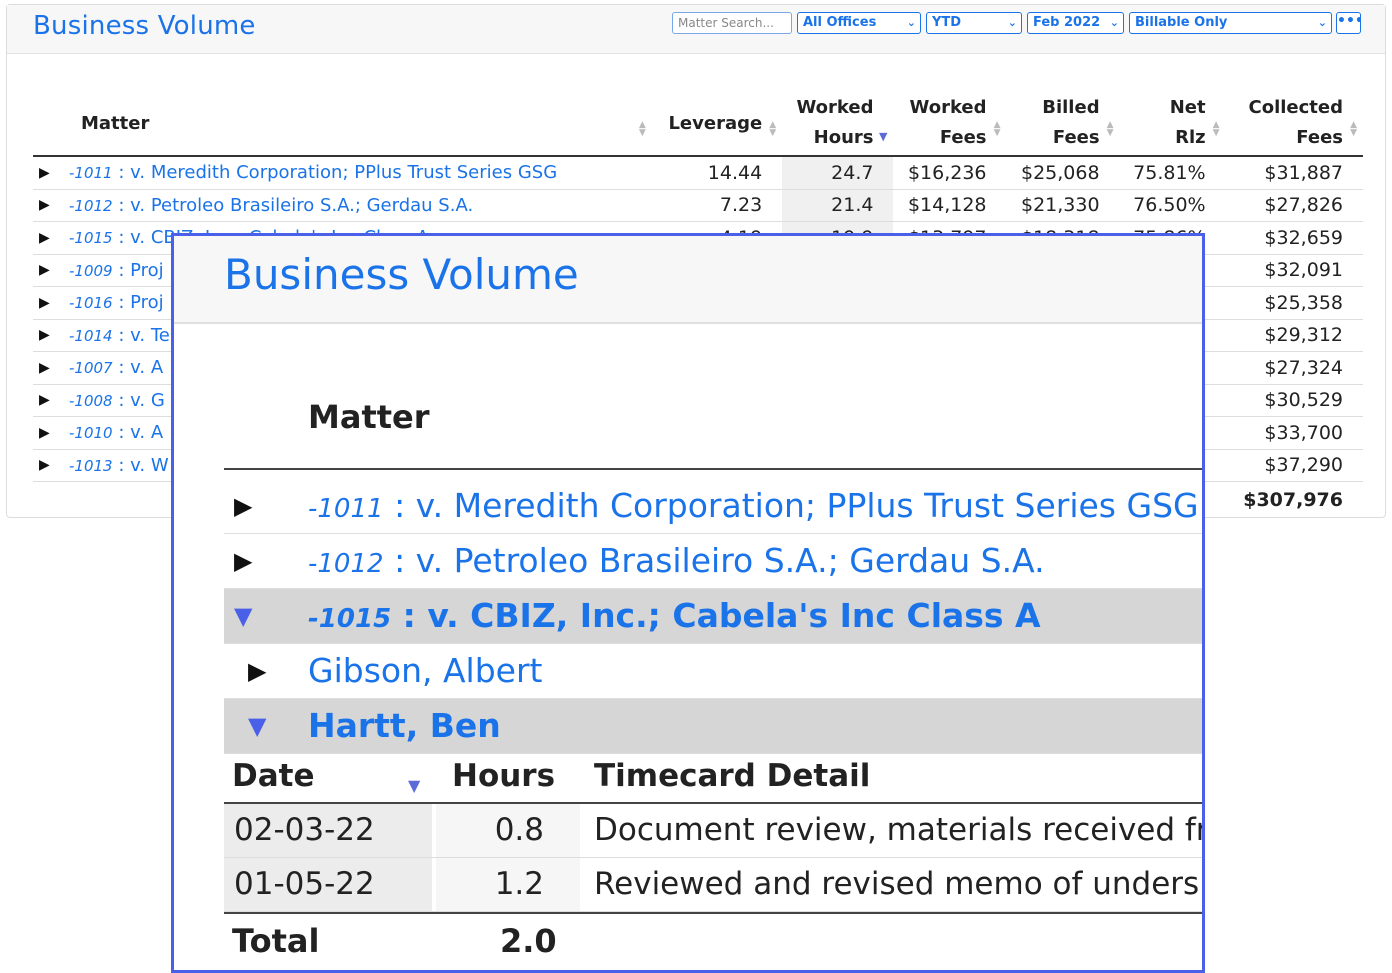  I want to click on net-rlz-cell: 75.81%, so click(1172, 173).